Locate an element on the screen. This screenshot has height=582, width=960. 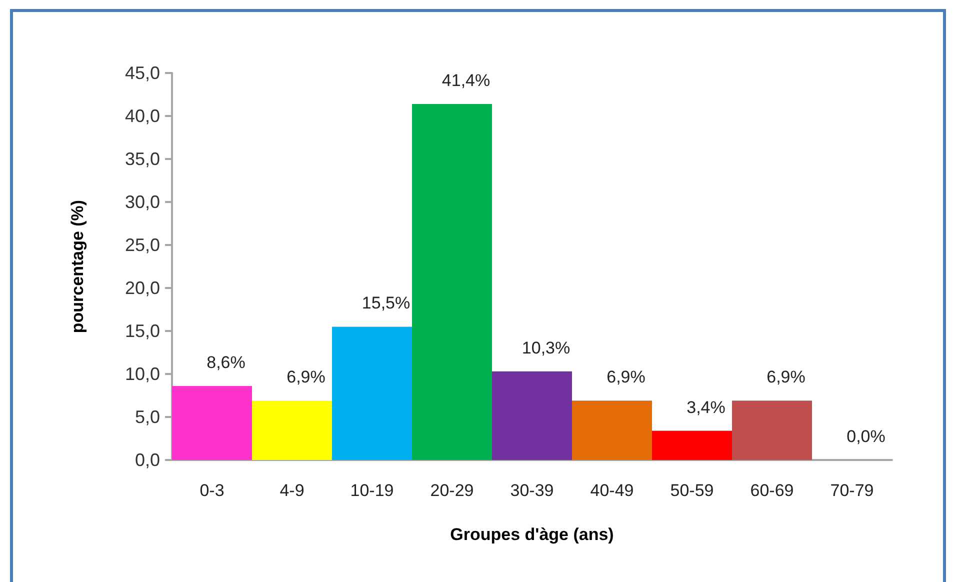
x-tick-label: 0-3 is located at coordinates (212, 490).